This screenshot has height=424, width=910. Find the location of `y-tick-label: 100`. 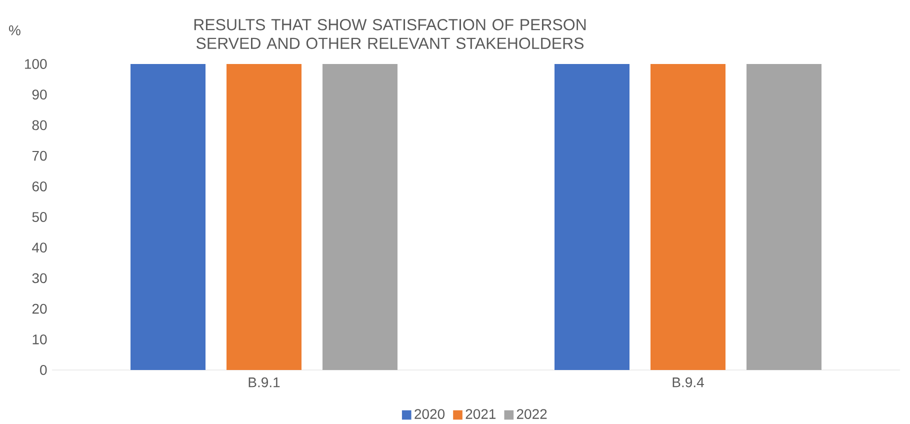

y-tick-label: 100 is located at coordinates (36, 64).